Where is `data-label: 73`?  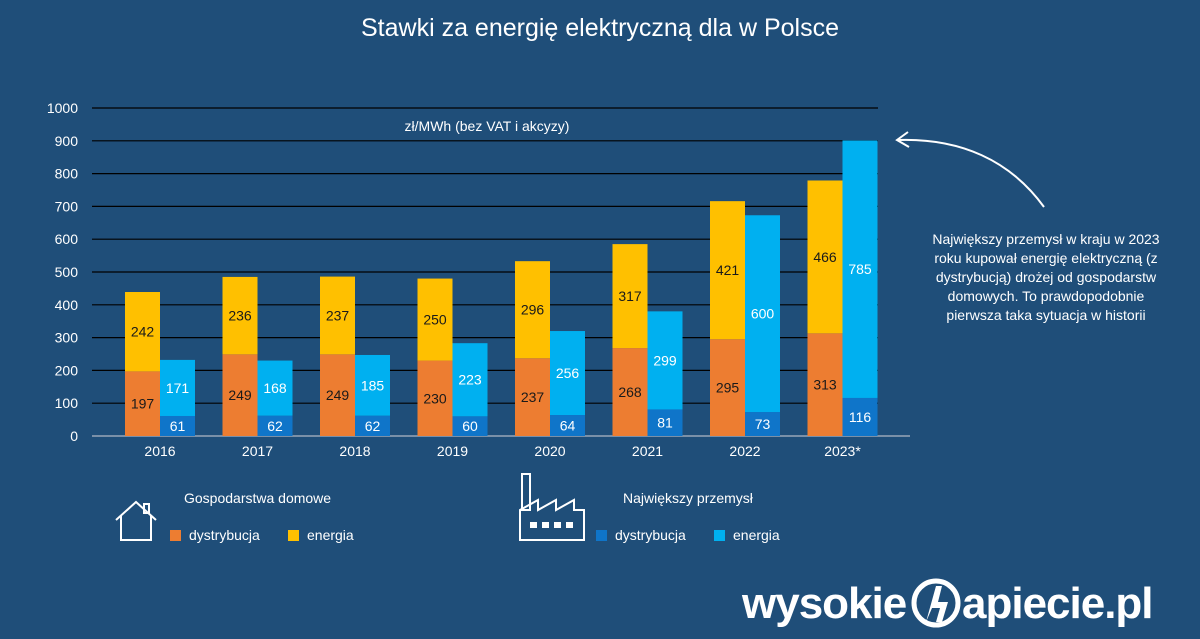 data-label: 73 is located at coordinates (763, 424).